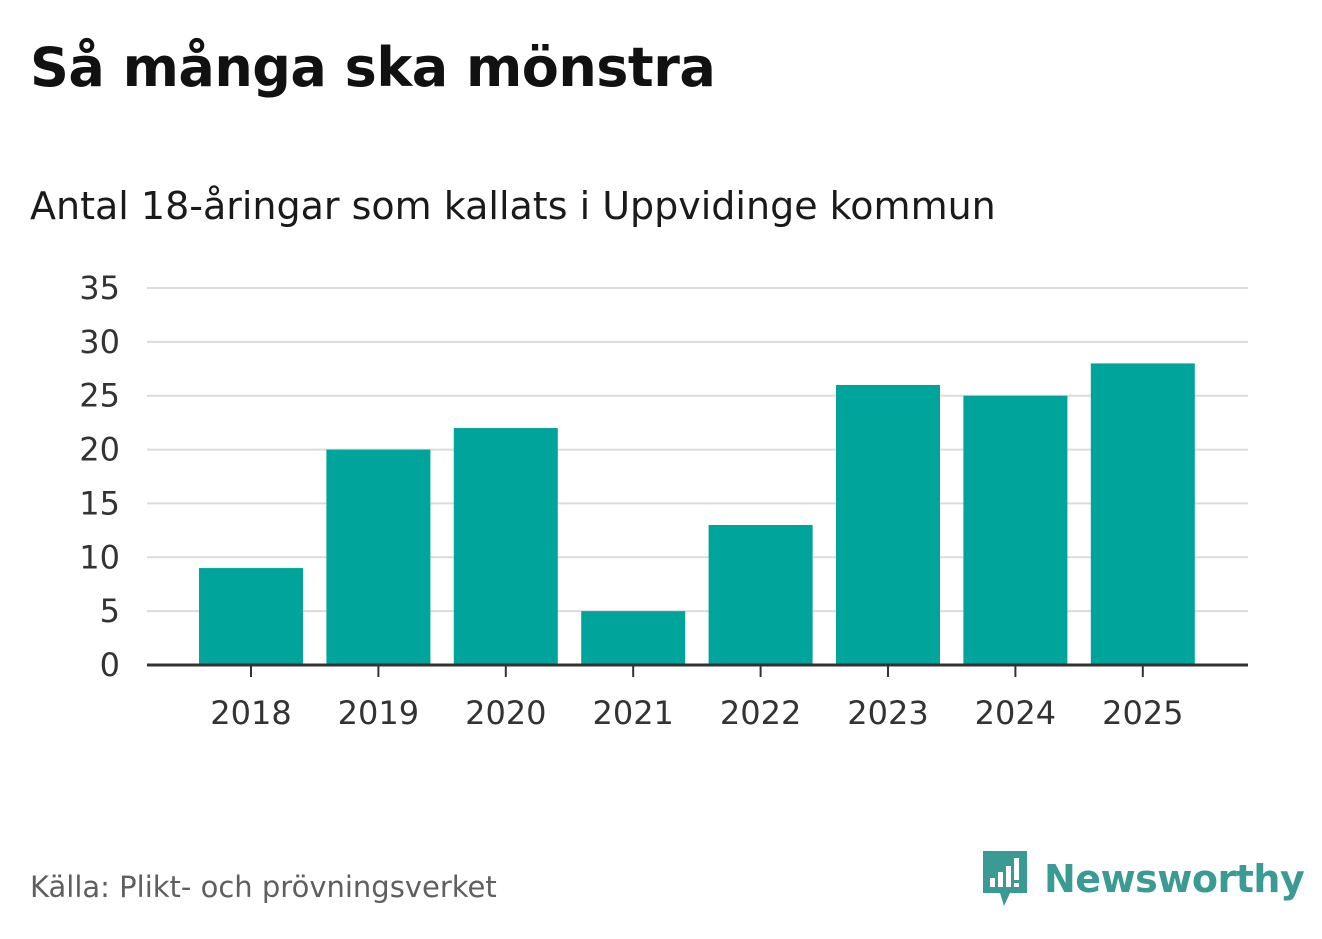  Describe the element at coordinates (888, 524) in the screenshot. I see `bar-2023` at that location.